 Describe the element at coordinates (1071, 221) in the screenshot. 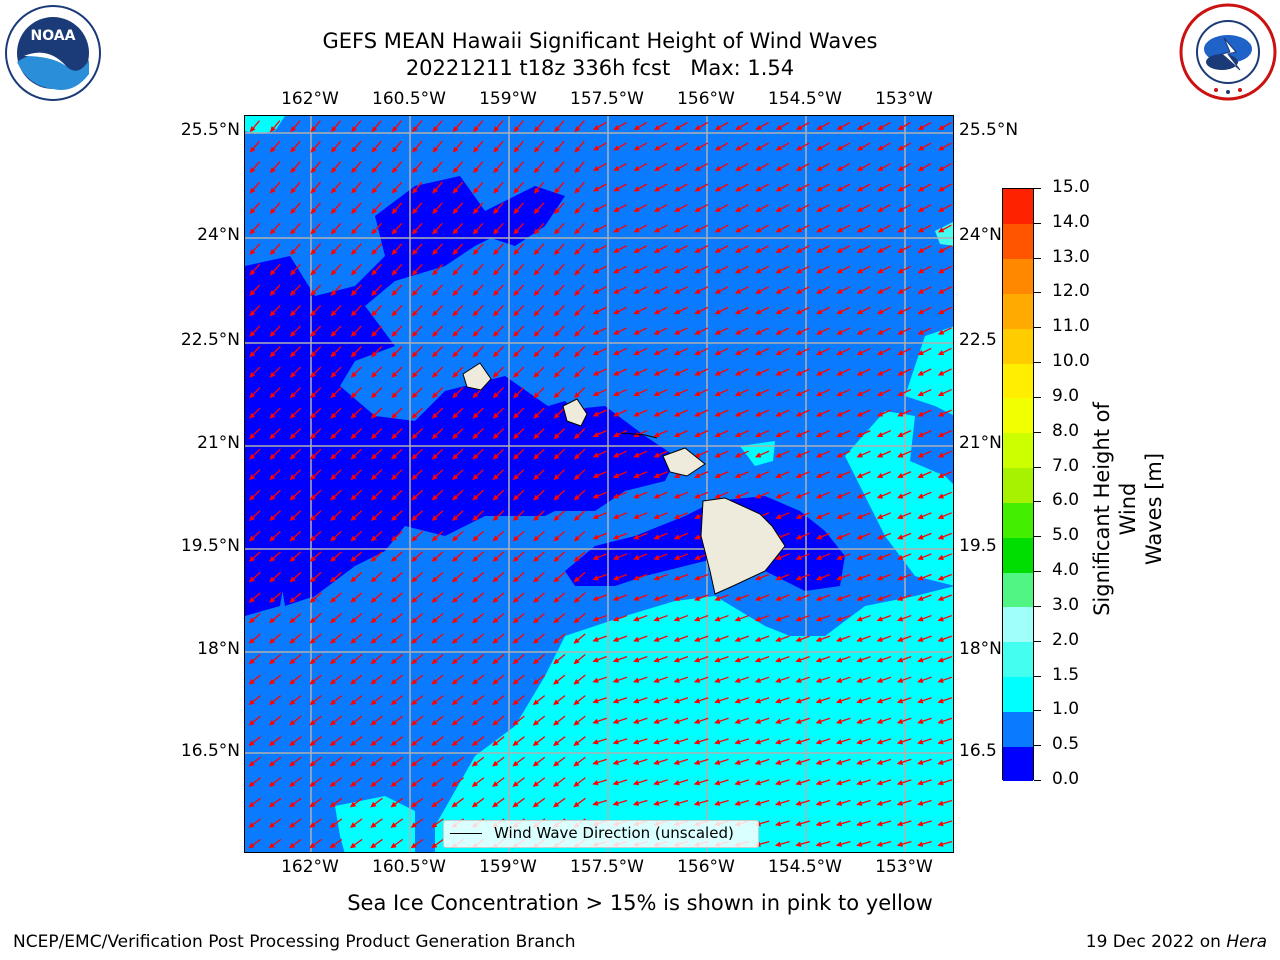

I see `colorbar-tick-label: 14.0` at that location.